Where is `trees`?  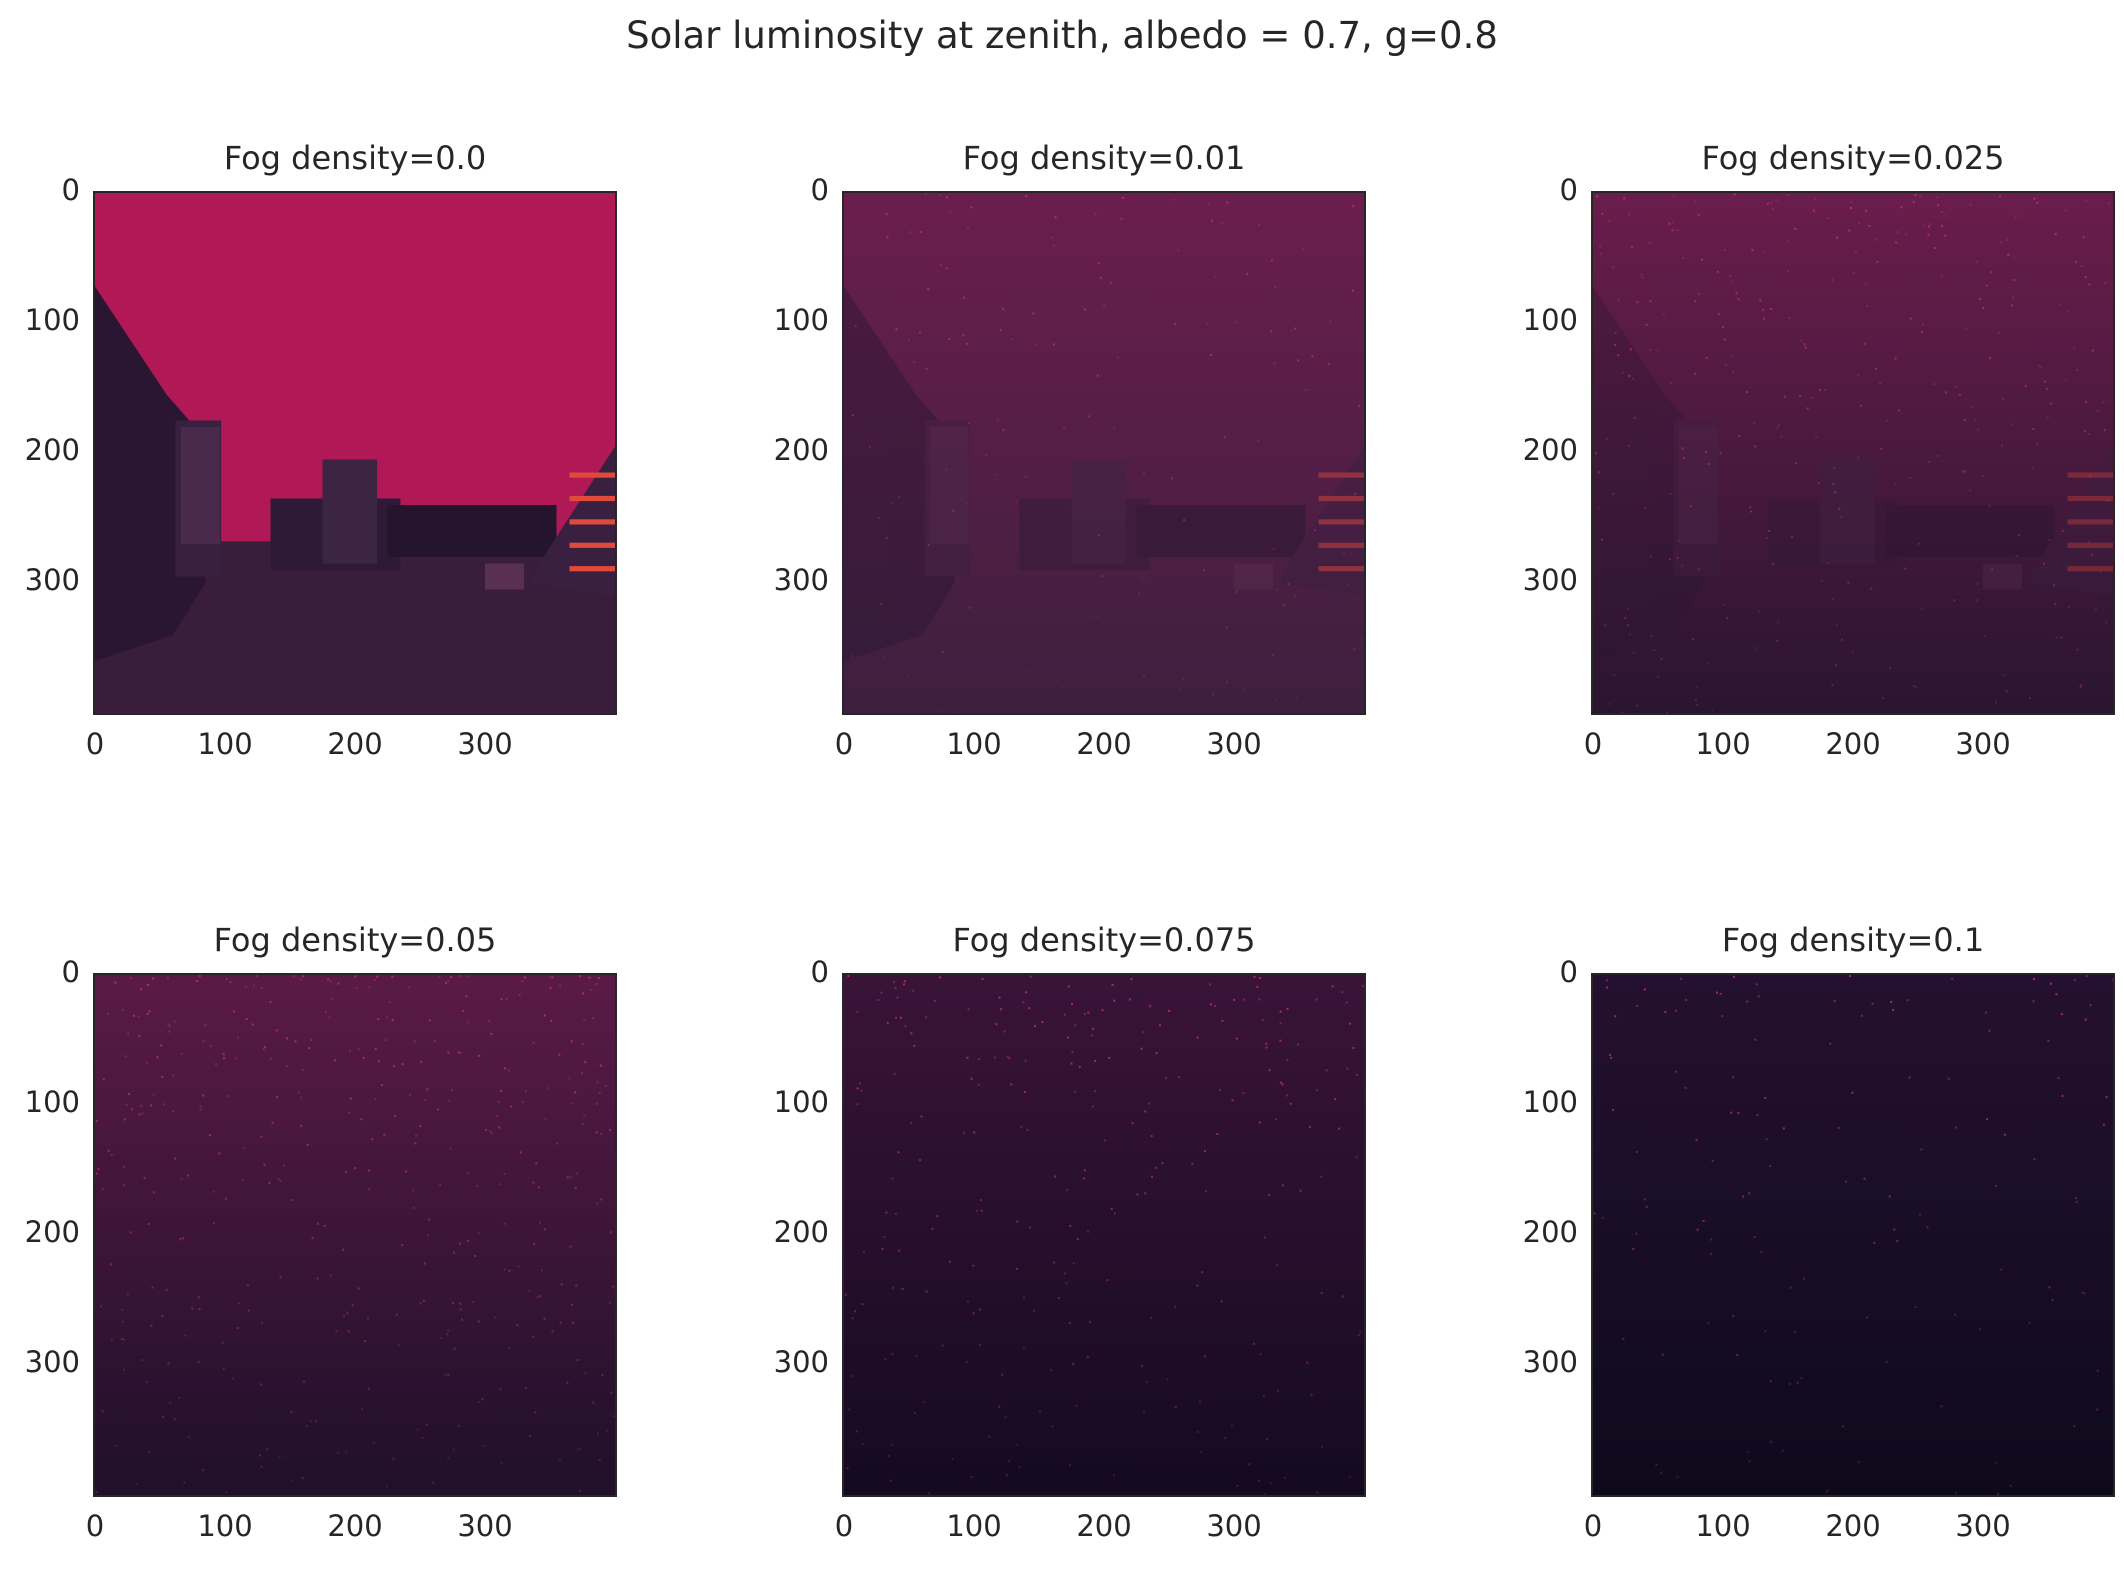
trees is located at coordinates (472, 531).